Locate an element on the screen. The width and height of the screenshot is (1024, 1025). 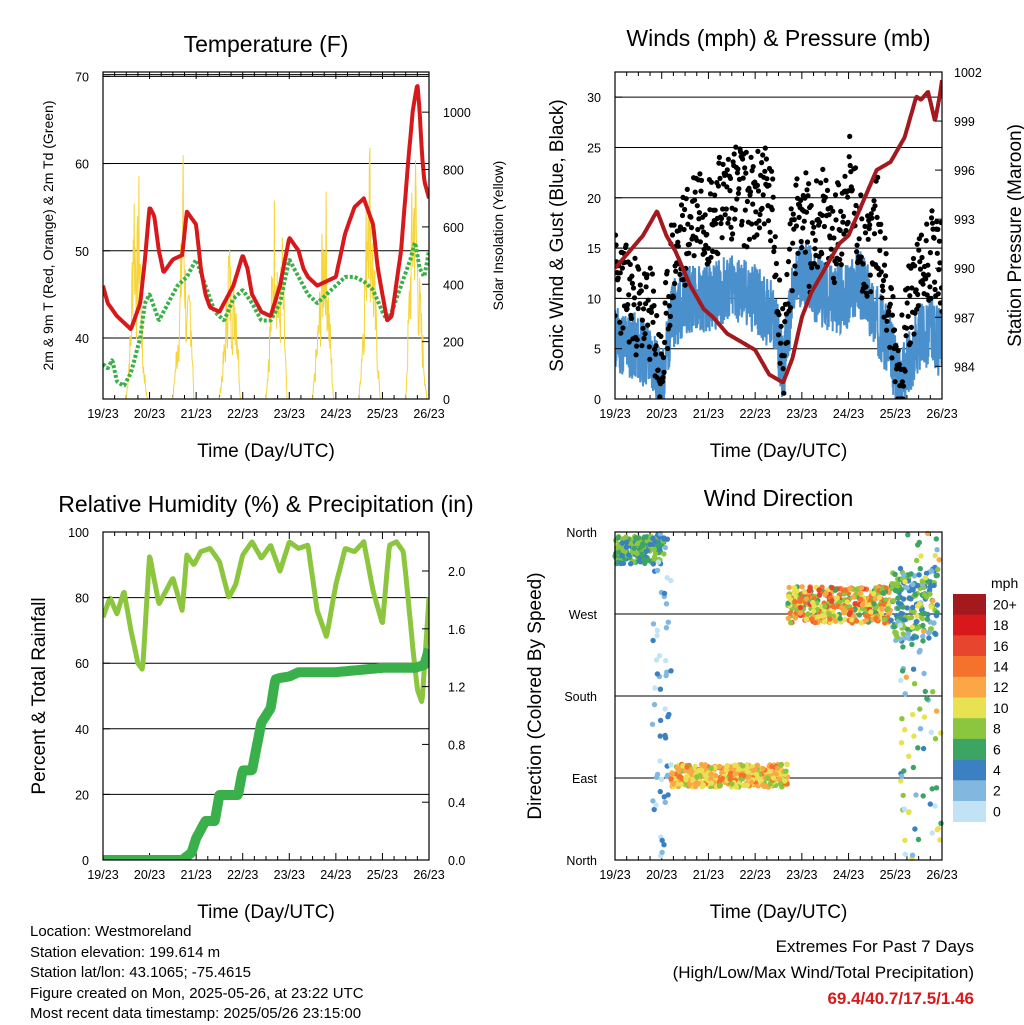
colorbar: mph 20+ 18 16 14 12 10 8 6 4 2 0 is located at coordinates (985, 698).